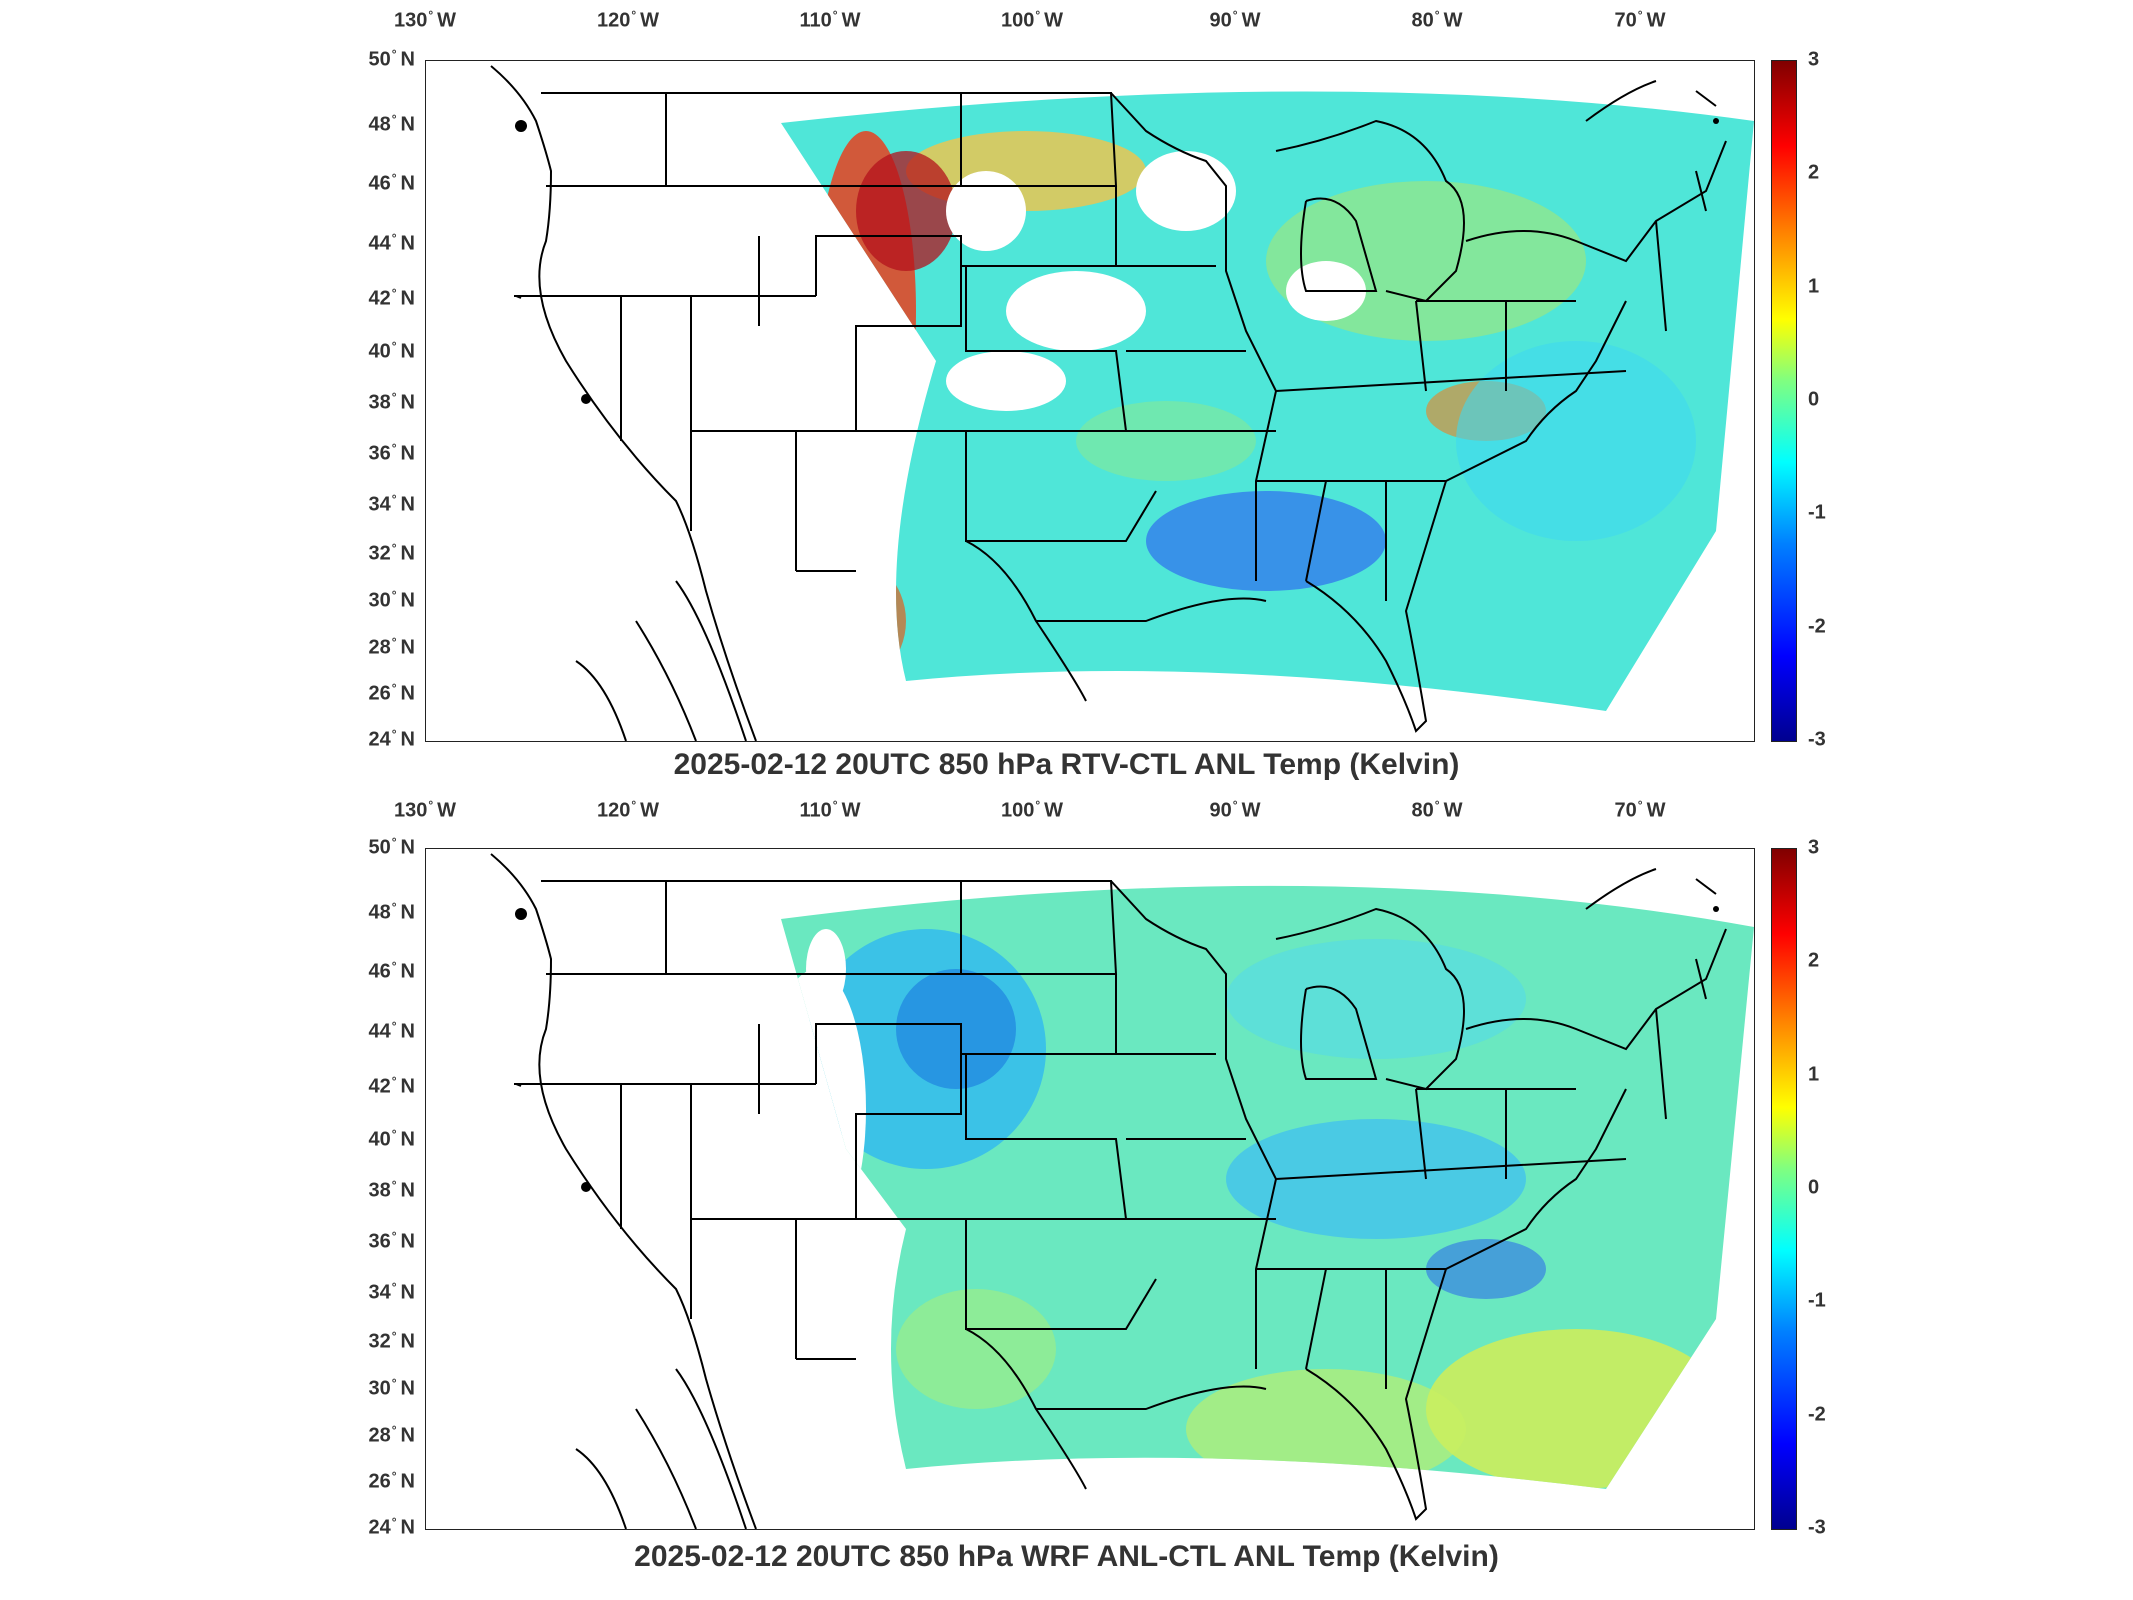 The height and width of the screenshot is (1600, 2133). I want to click on lat-tick-label: 24° N, so click(380, 739).